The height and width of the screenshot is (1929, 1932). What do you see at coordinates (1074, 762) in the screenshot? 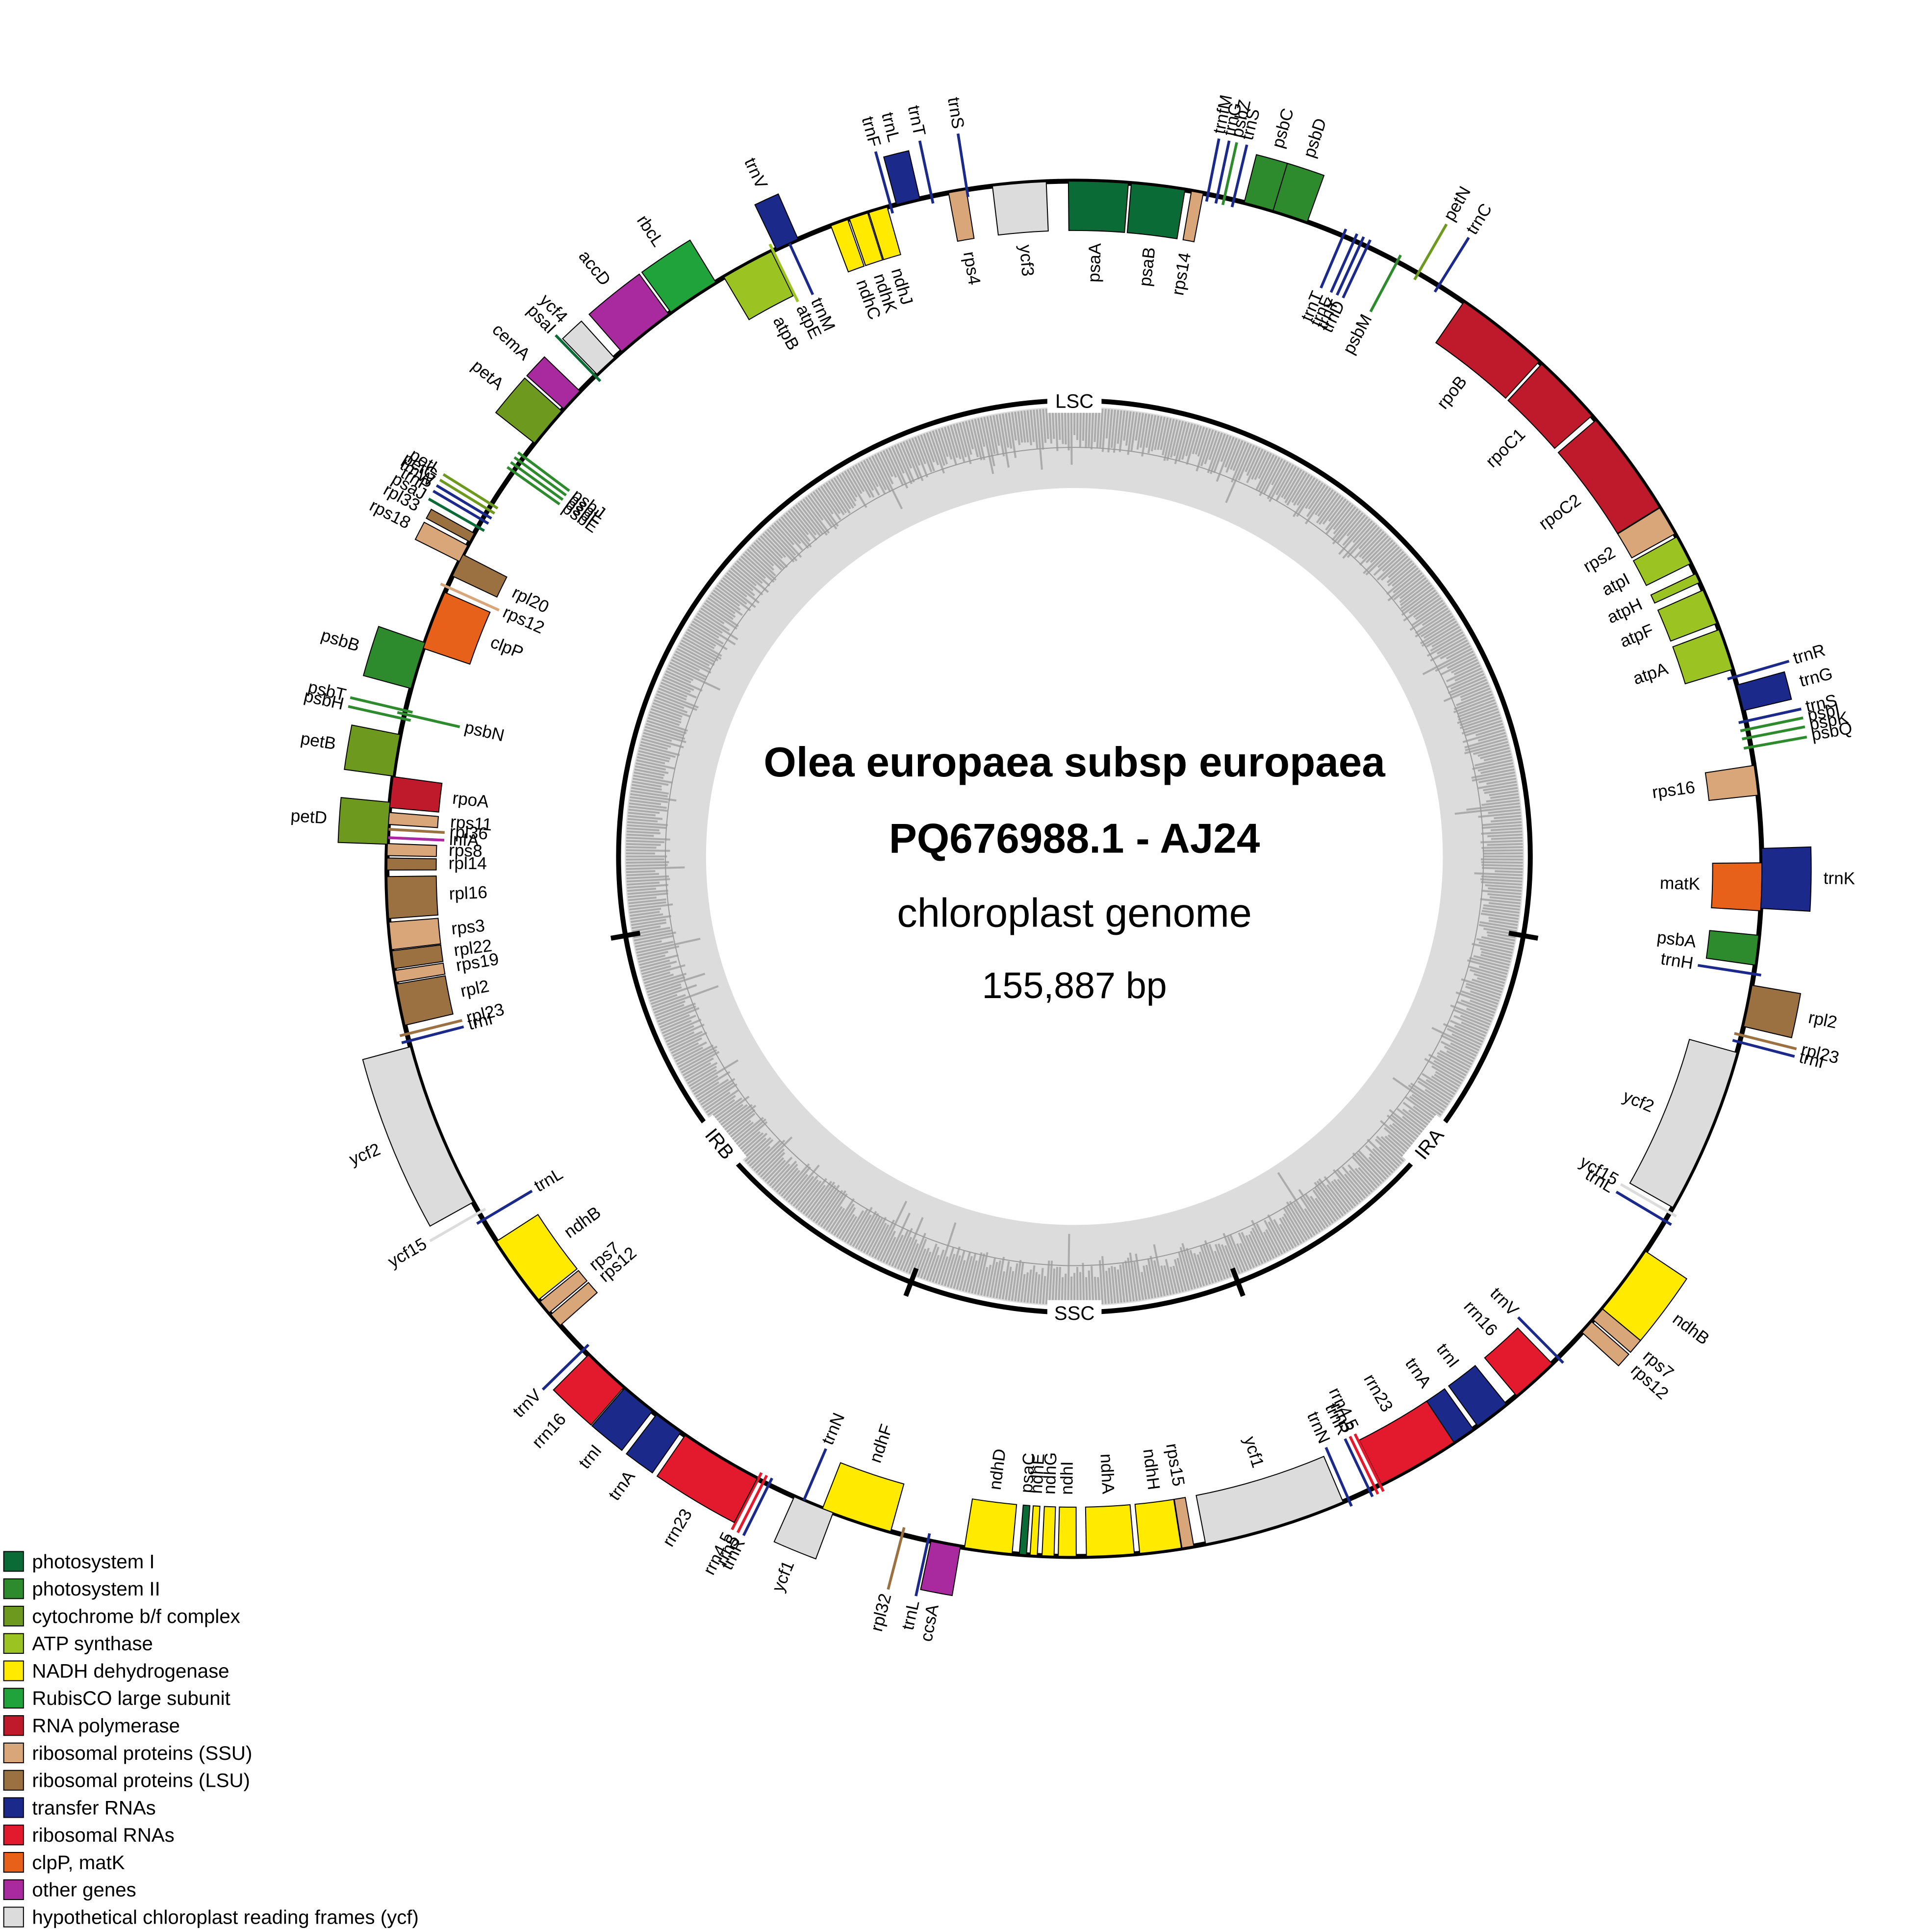
I see `organism-title: Olea europaea subsp europaea` at bounding box center [1074, 762].